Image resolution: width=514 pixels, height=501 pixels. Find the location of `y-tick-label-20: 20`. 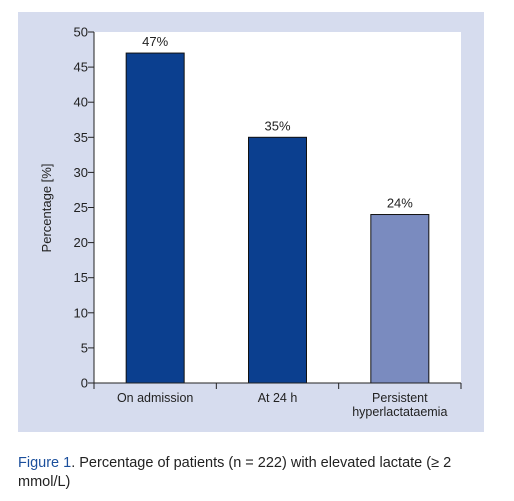

y-tick-label-20: 20 is located at coordinates (81, 242).